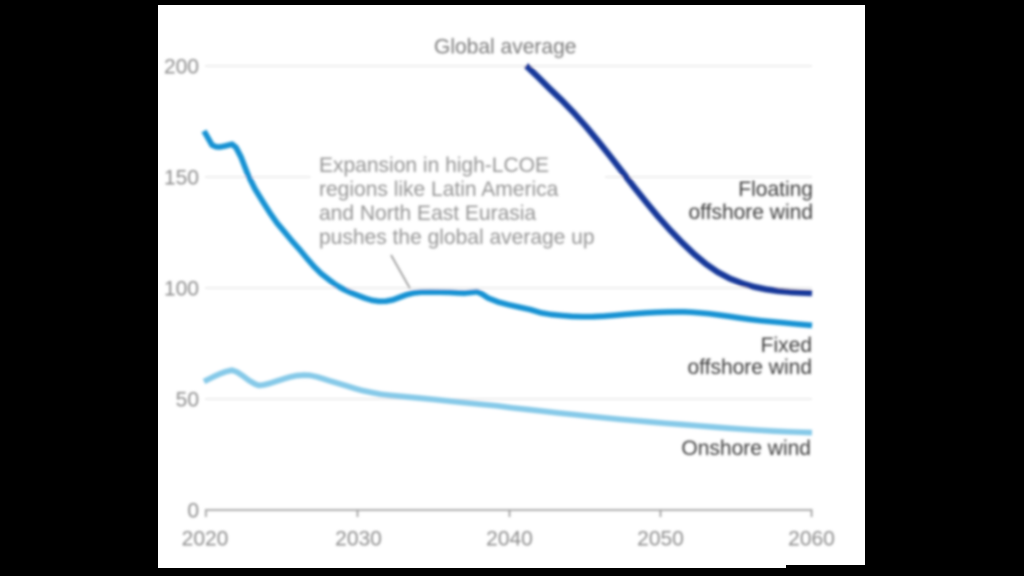 This screenshot has height=576, width=1024. Describe the element at coordinates (193, 511) in the screenshot. I see `svg-text: 0` at that location.